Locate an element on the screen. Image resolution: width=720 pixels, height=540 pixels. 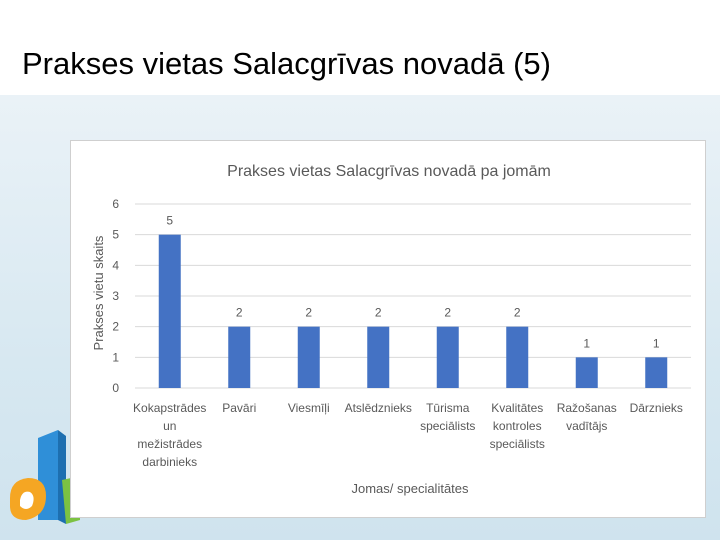
x-tick-label: Kvalitātes kontroles speciālists is located at coordinates (517, 426).